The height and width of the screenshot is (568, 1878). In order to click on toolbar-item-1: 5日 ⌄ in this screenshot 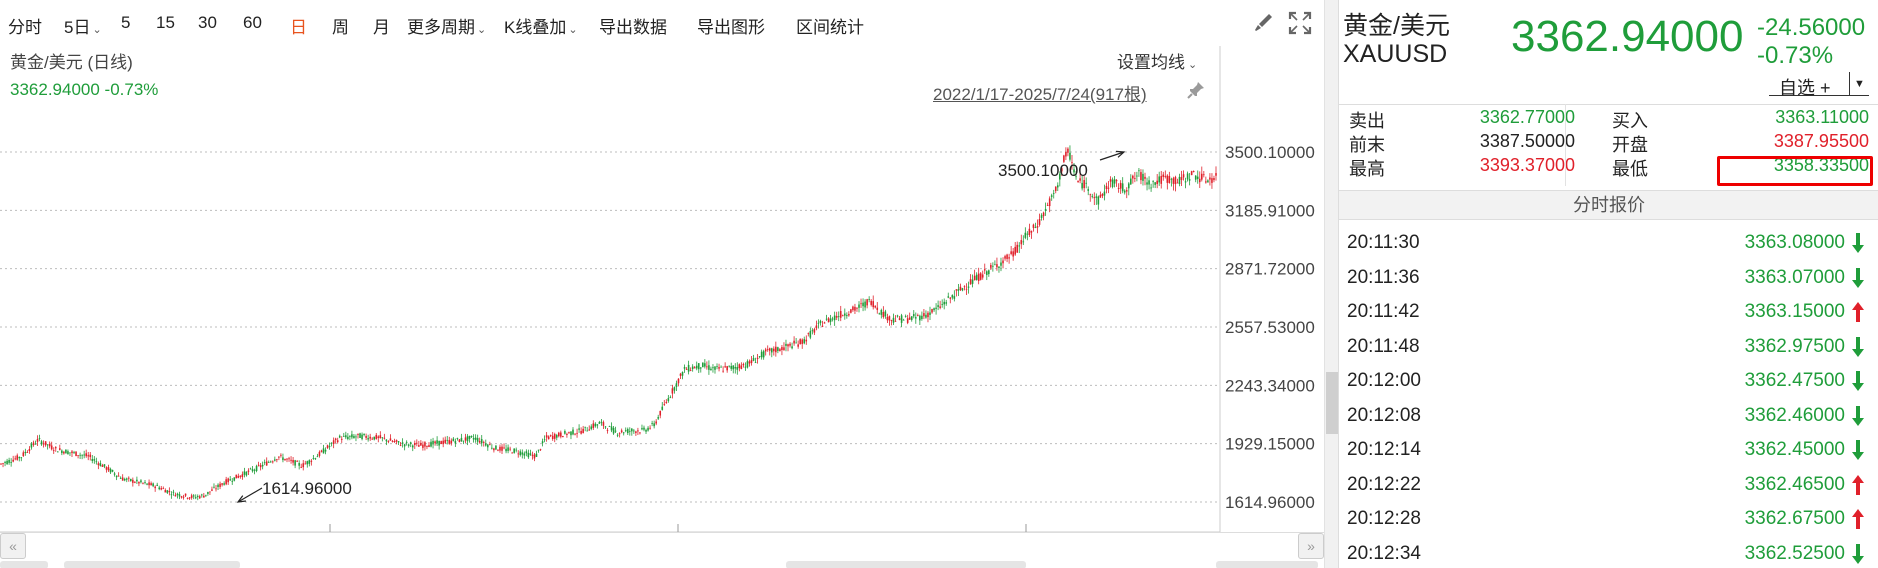, I will do `click(83, 25)`.